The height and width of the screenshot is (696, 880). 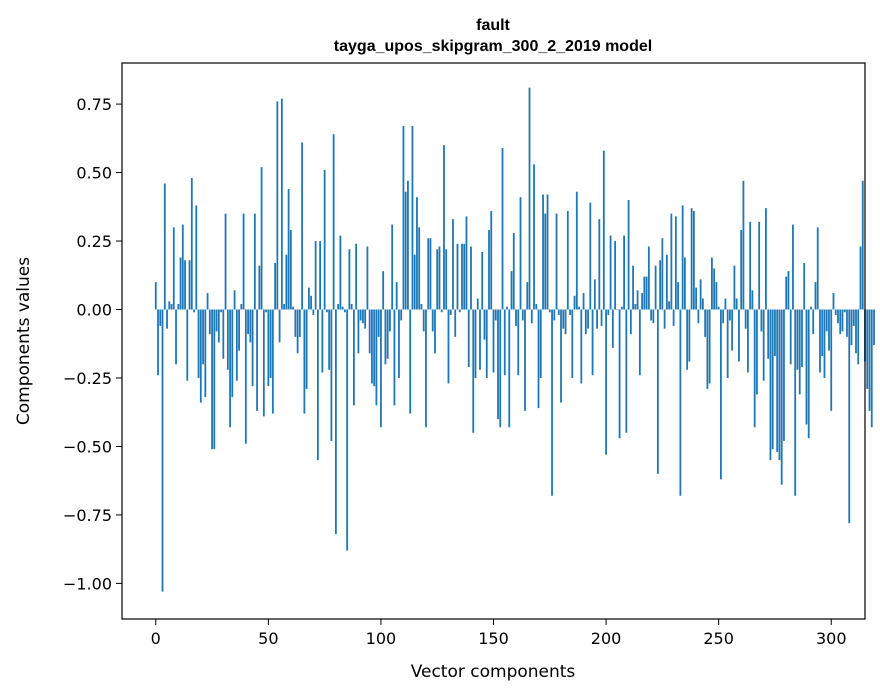 I want to click on y-tick-label: −1.00, so click(x=87, y=583).